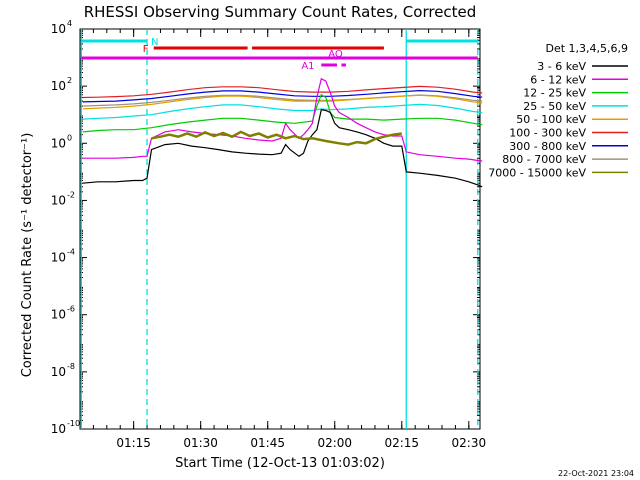 Image resolution: width=640 pixels, height=480 pixels. Describe the element at coordinates (73, 423) in the screenshot. I see `y-tick-exponent: -10` at that location.